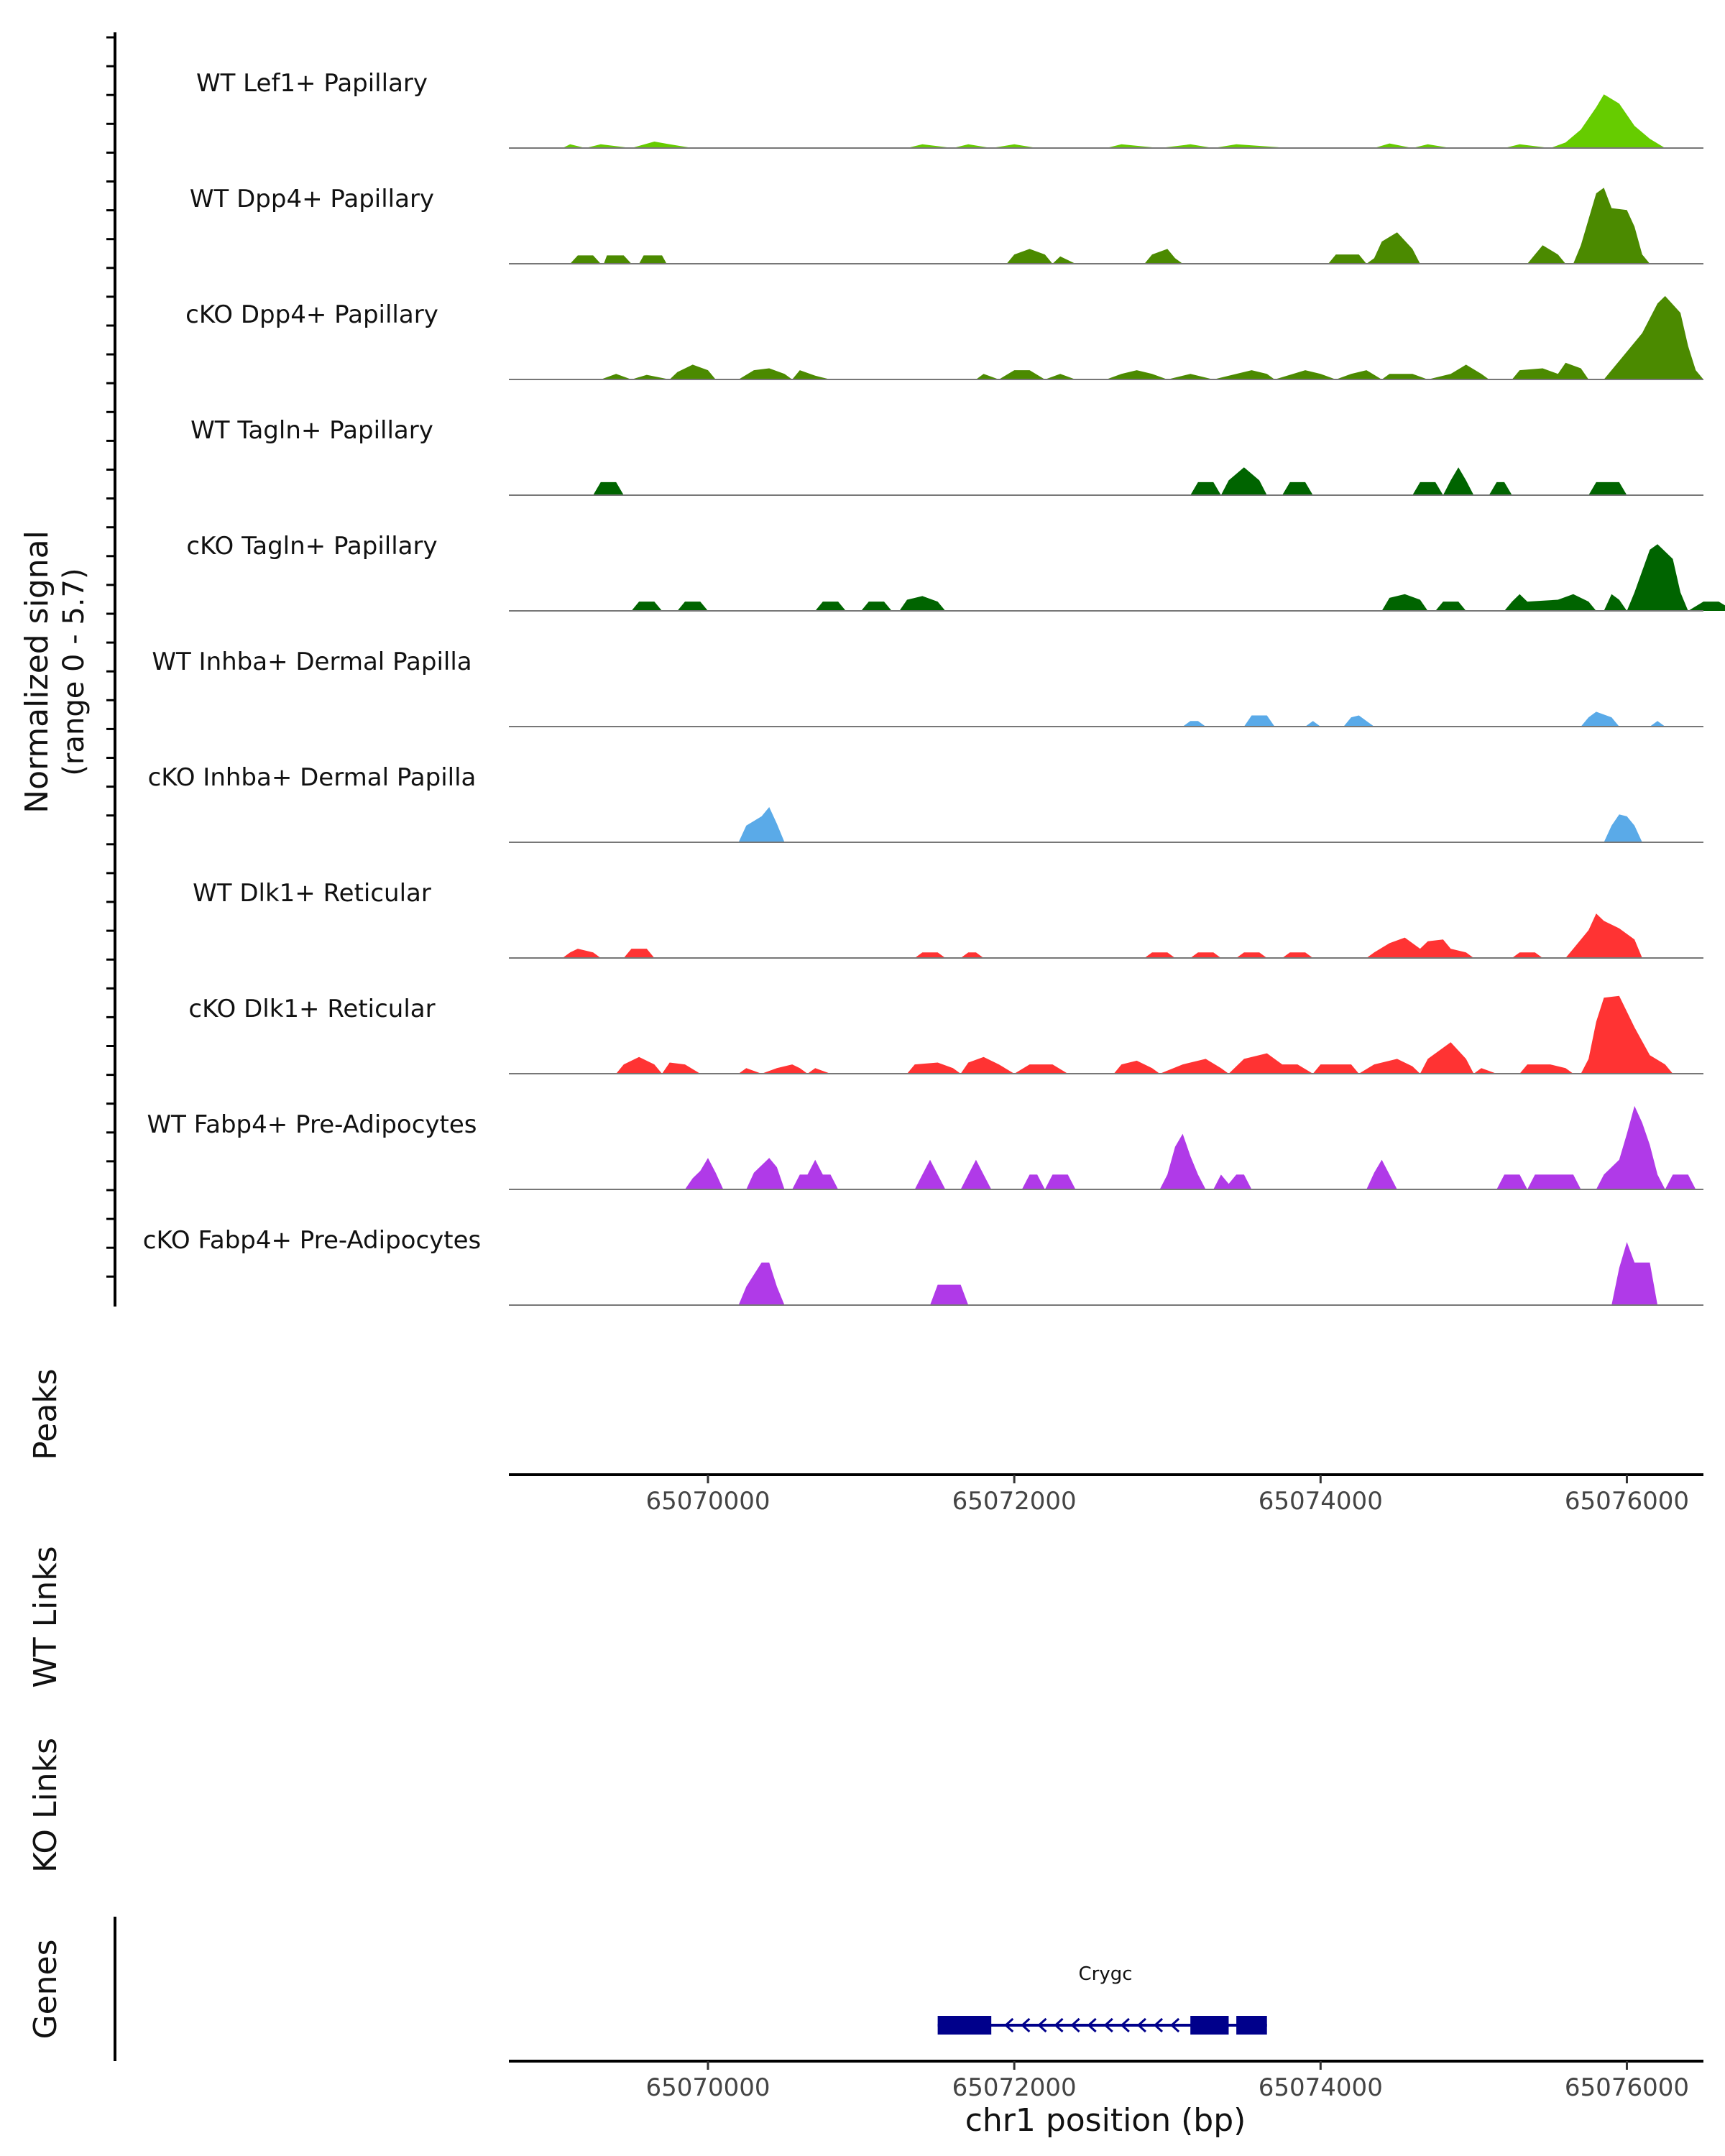  What do you see at coordinates (1167, 2082) in the screenshot?
I see `genes-x-axis: 65070000 65072000 65074000 65076000` at bounding box center [1167, 2082].